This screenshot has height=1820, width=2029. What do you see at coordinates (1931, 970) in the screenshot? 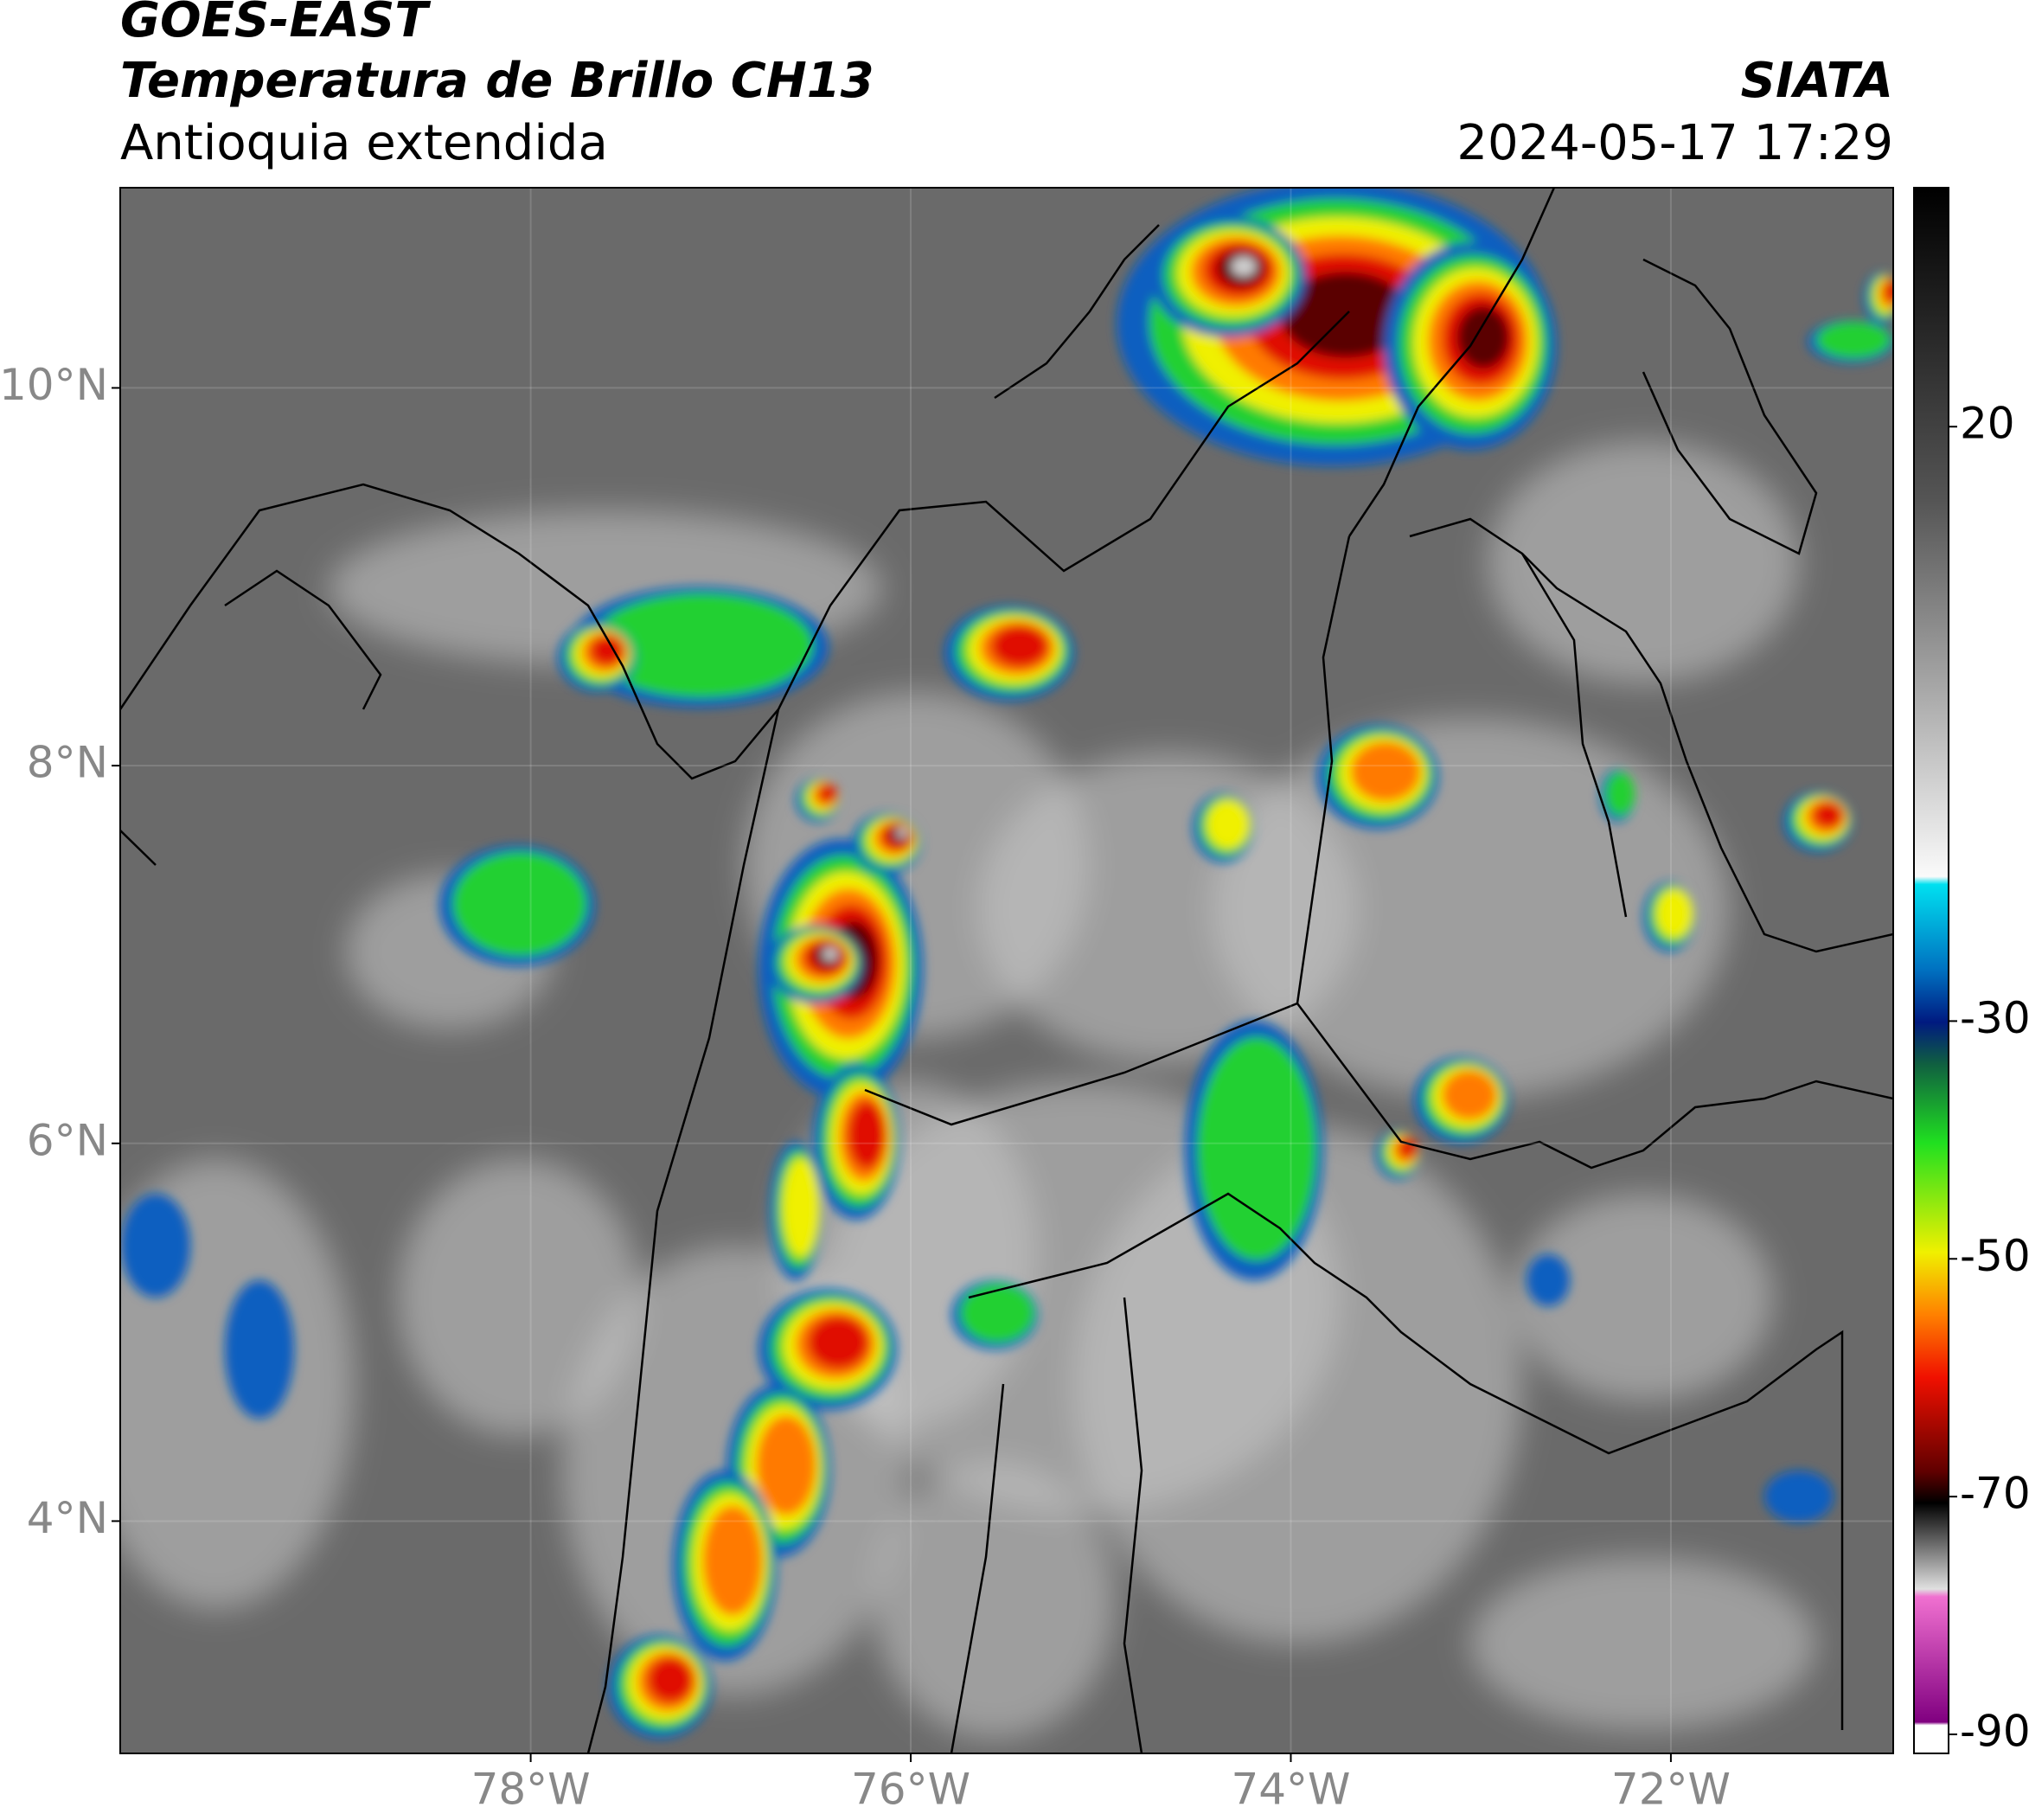
I see `colorbar` at bounding box center [1931, 970].